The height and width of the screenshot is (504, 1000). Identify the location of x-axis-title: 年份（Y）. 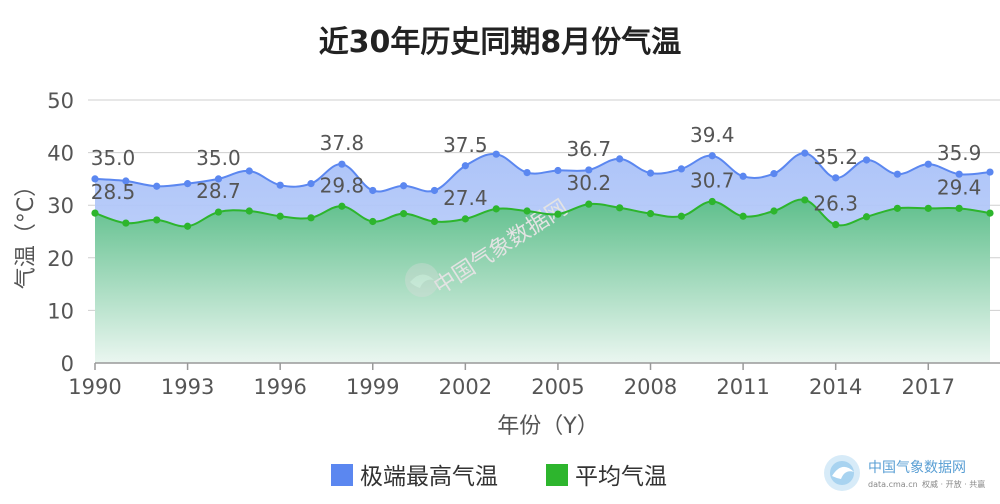
(547, 426).